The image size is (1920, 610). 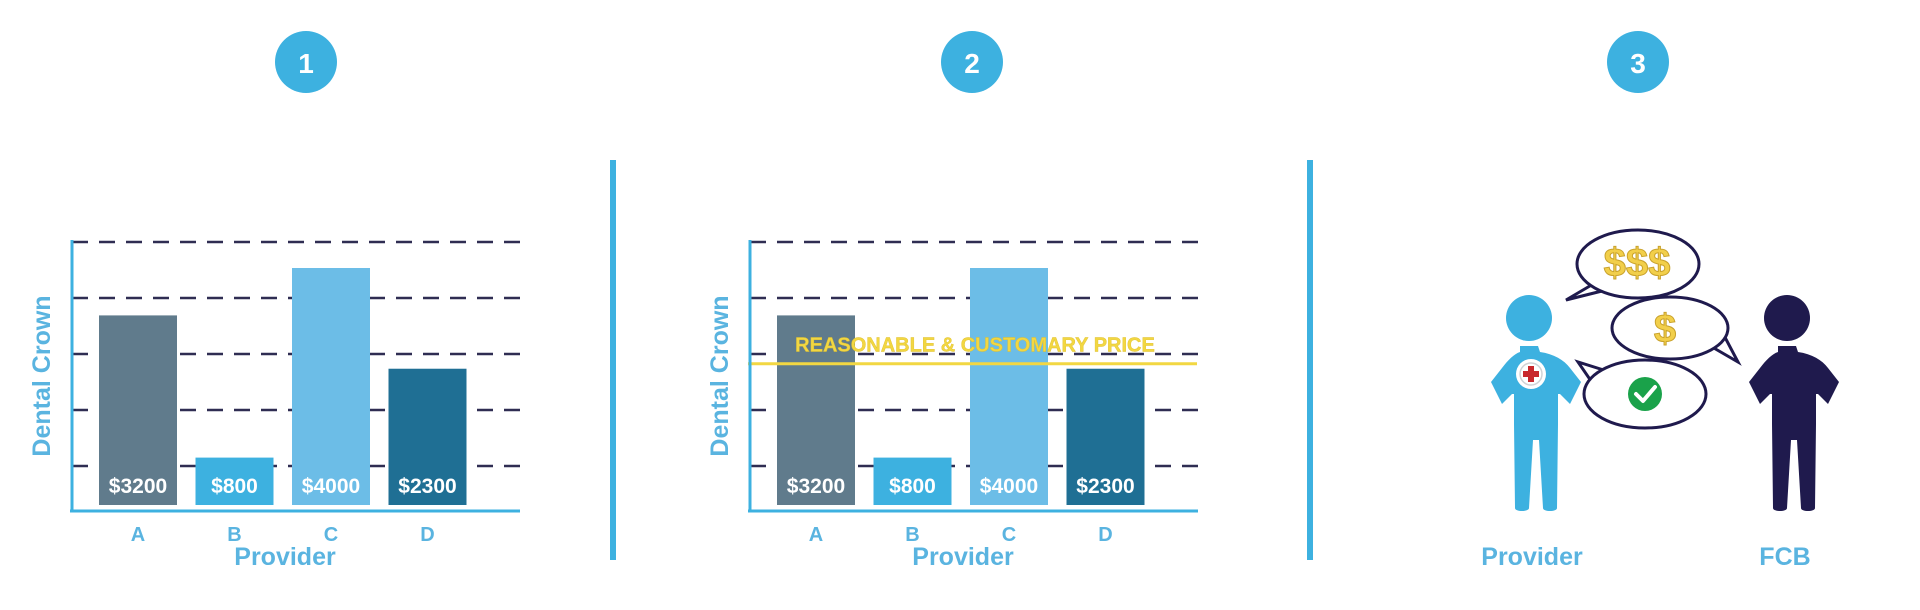 I want to click on chart-2-x-ticks: A B C D, so click(x=961, y=535).